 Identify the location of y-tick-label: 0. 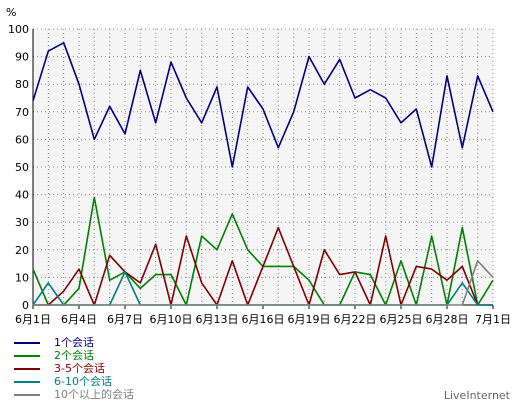
(25, 305).